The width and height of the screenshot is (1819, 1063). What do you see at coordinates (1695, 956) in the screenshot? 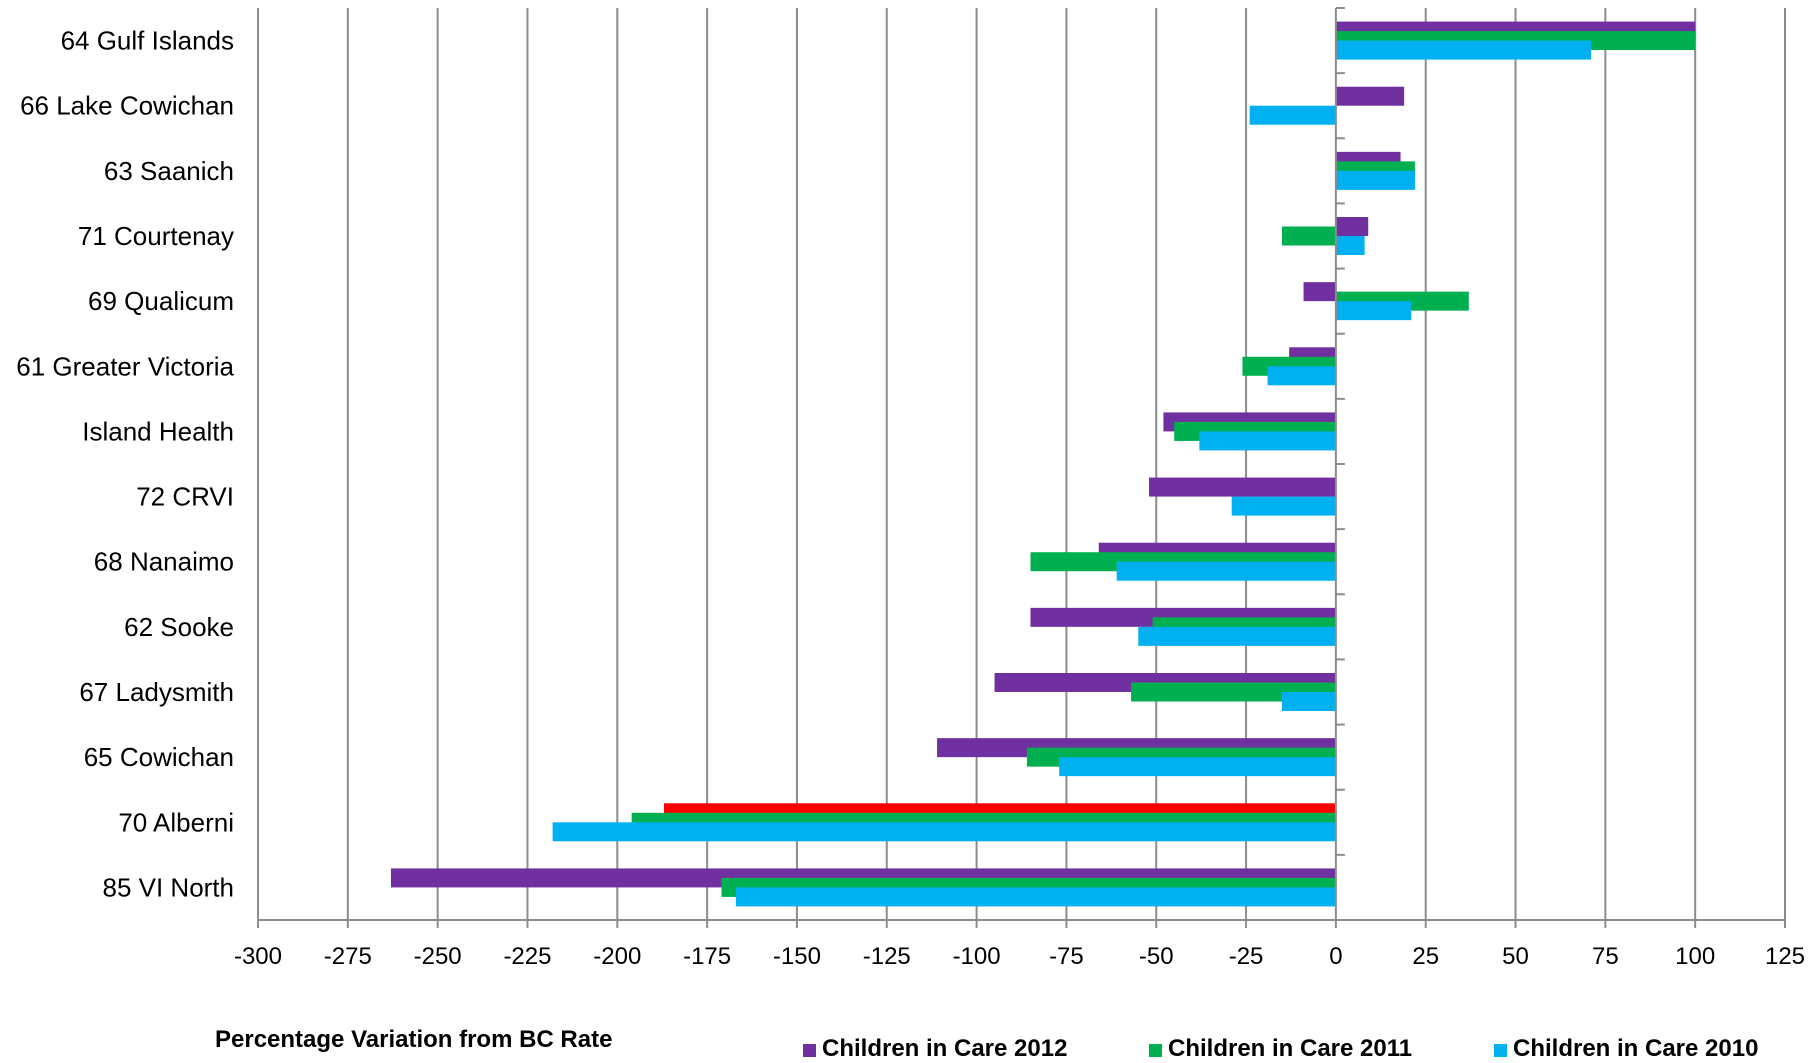
I see `x-tick-label: 100` at bounding box center [1695, 956].